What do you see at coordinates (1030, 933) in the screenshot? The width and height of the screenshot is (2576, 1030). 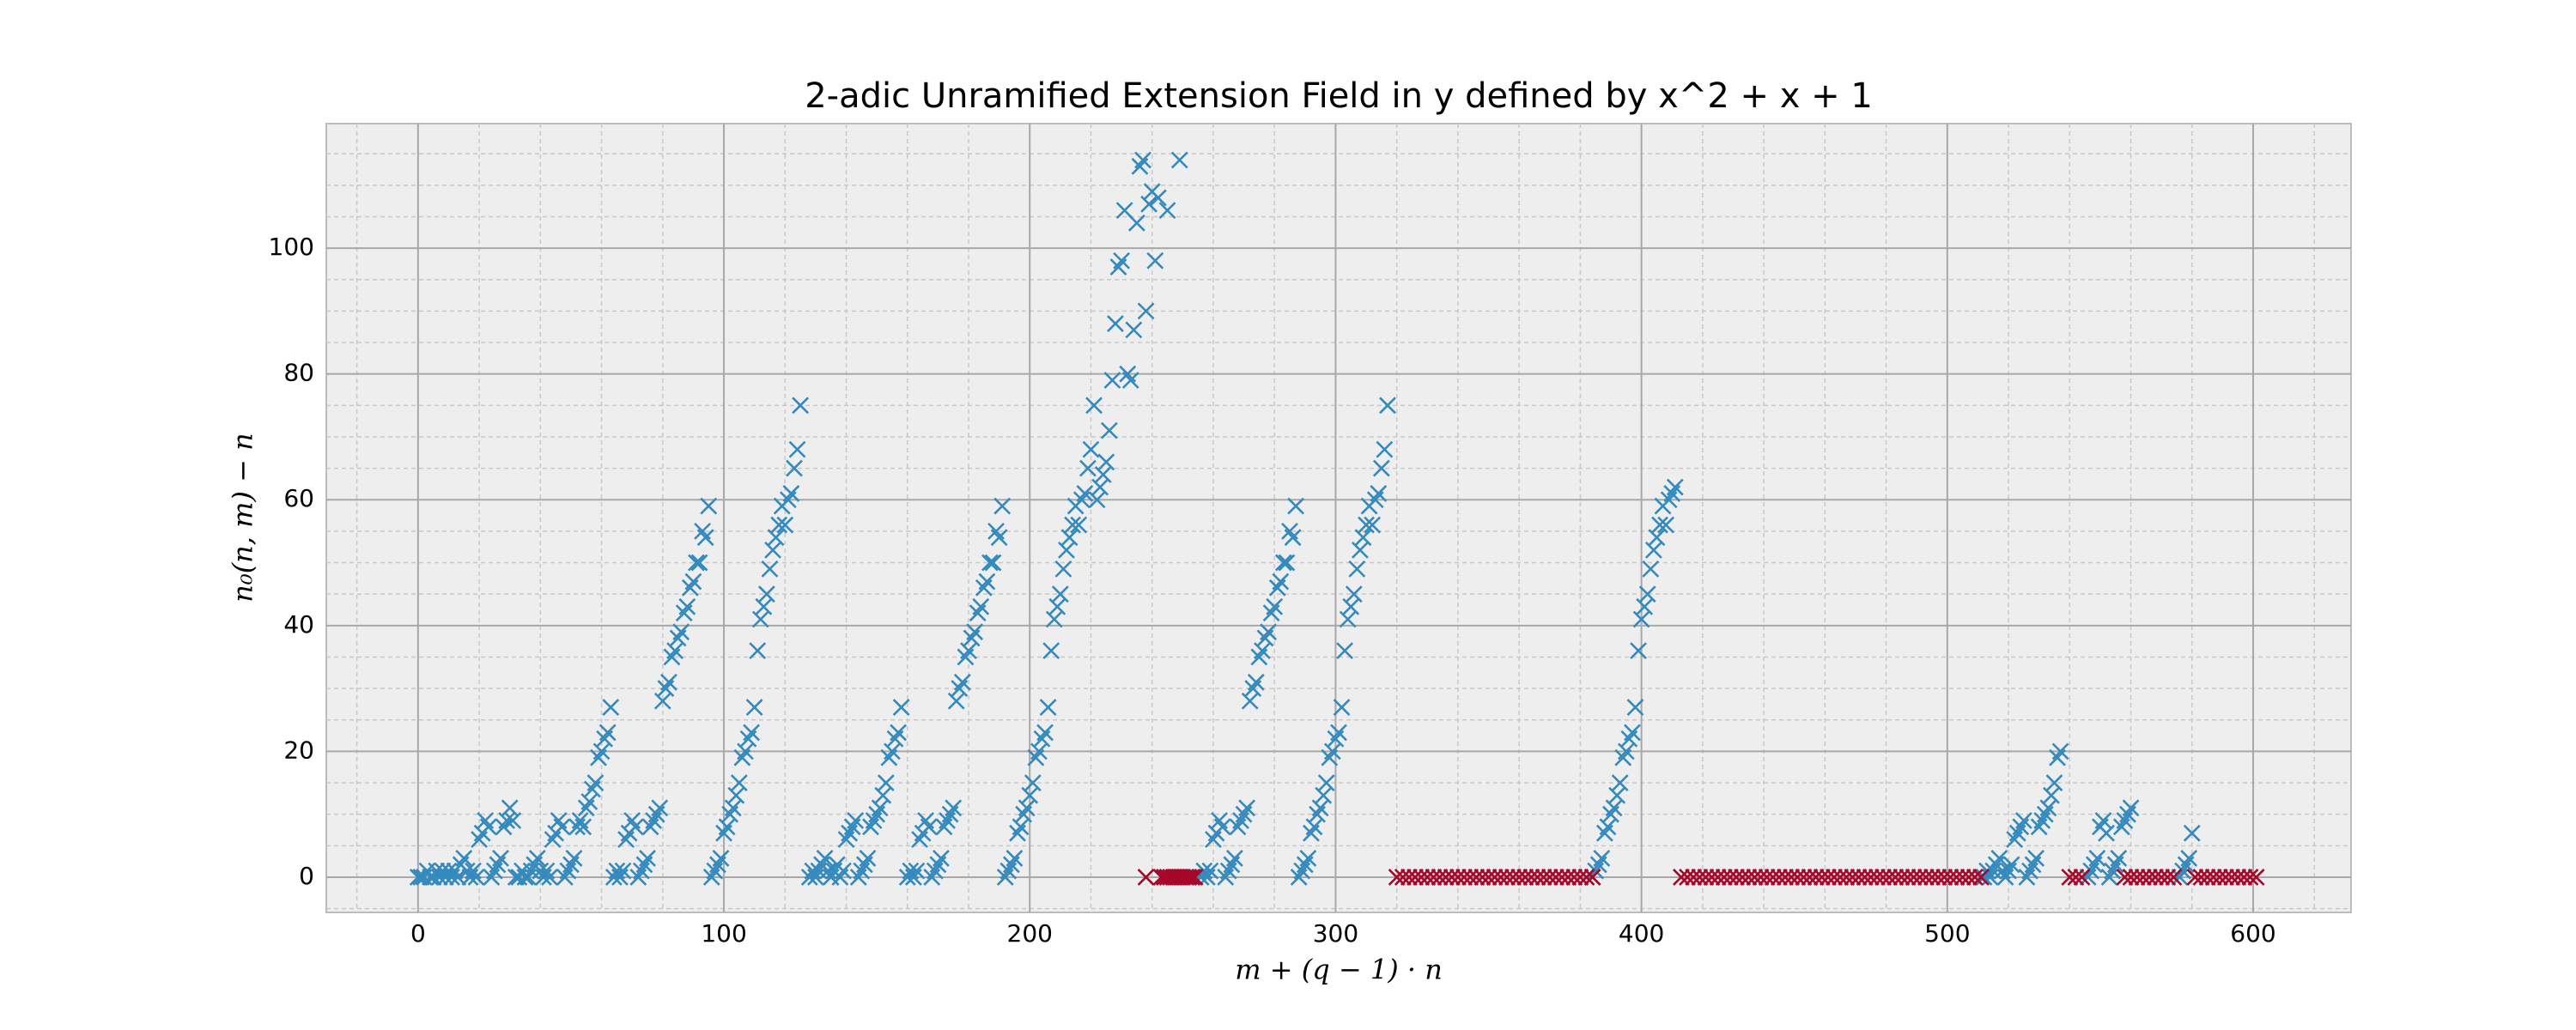 I see `x-tick-label: 200` at bounding box center [1030, 933].